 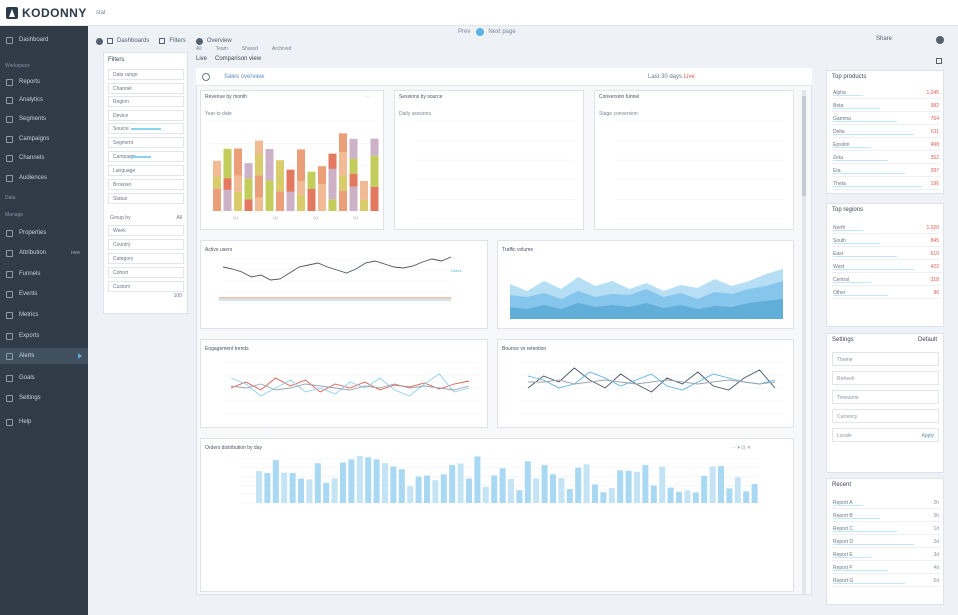 What do you see at coordinates (886, 542) in the screenshot?
I see `panel-row: Report D 2d` at bounding box center [886, 542].